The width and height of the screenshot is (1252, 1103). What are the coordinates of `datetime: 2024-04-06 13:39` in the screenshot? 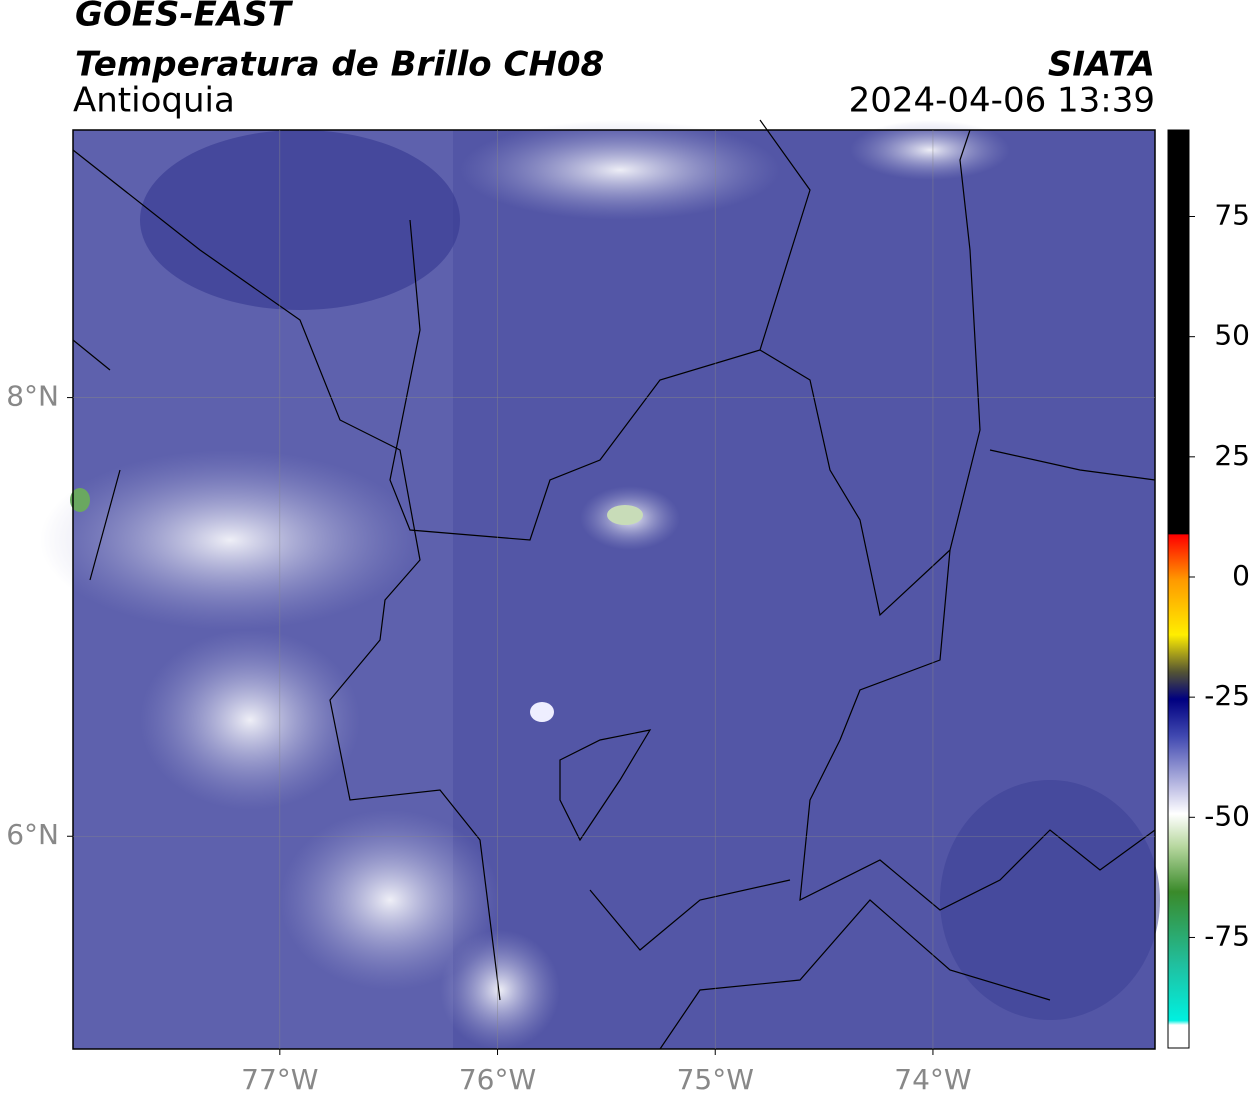 It's located at (1002, 101).